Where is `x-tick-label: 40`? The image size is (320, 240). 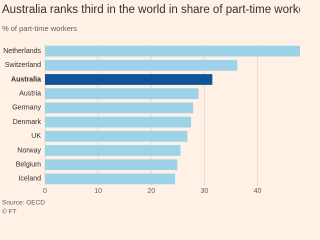 x-tick-label: 40 is located at coordinates (258, 191).